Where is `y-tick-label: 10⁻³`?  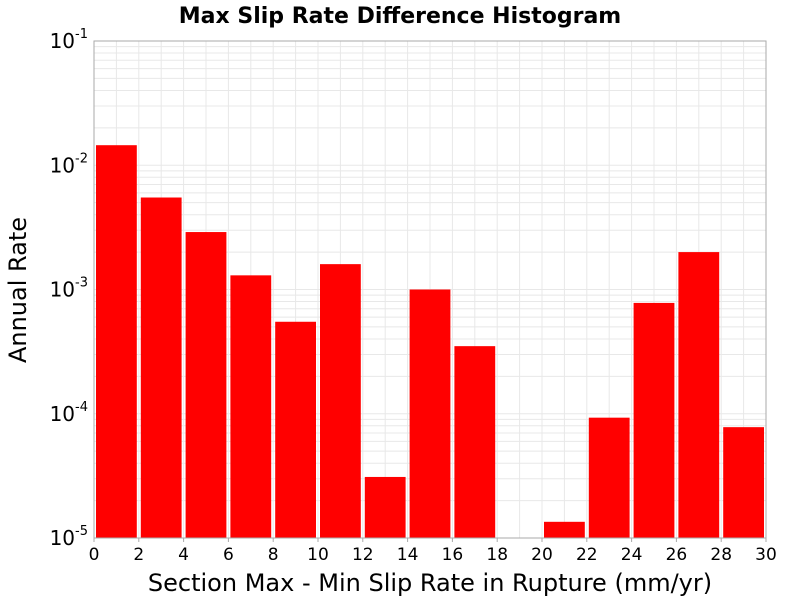 y-tick-label: 10⁻³ is located at coordinates (69, 289).